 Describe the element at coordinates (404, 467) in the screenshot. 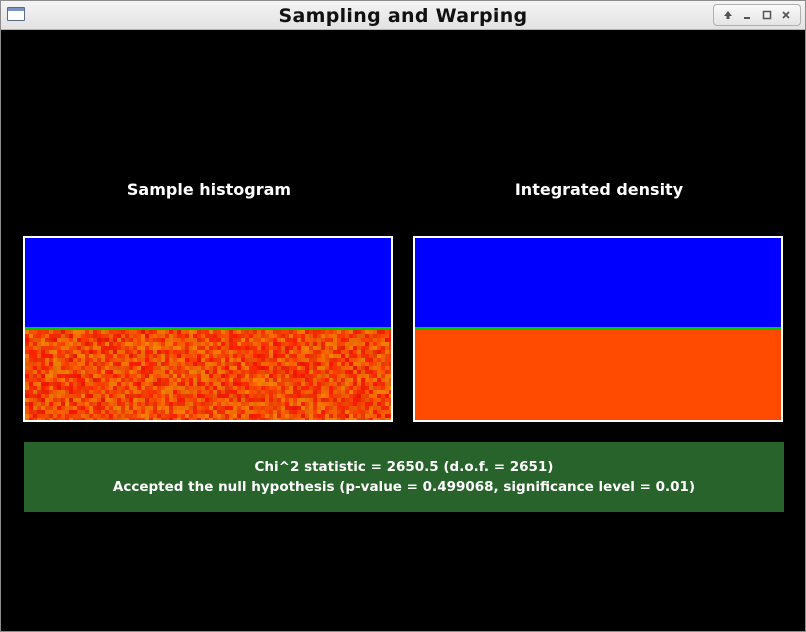

I see `chi-square-statistic: Chi^2 statistic = 2650.5 (d.o.f. = 2651)` at that location.